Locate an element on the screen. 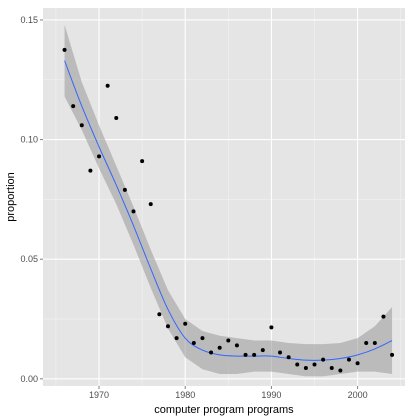 The width and height of the screenshot is (420, 420). y-tick-label: 0.00 is located at coordinates (29, 379).